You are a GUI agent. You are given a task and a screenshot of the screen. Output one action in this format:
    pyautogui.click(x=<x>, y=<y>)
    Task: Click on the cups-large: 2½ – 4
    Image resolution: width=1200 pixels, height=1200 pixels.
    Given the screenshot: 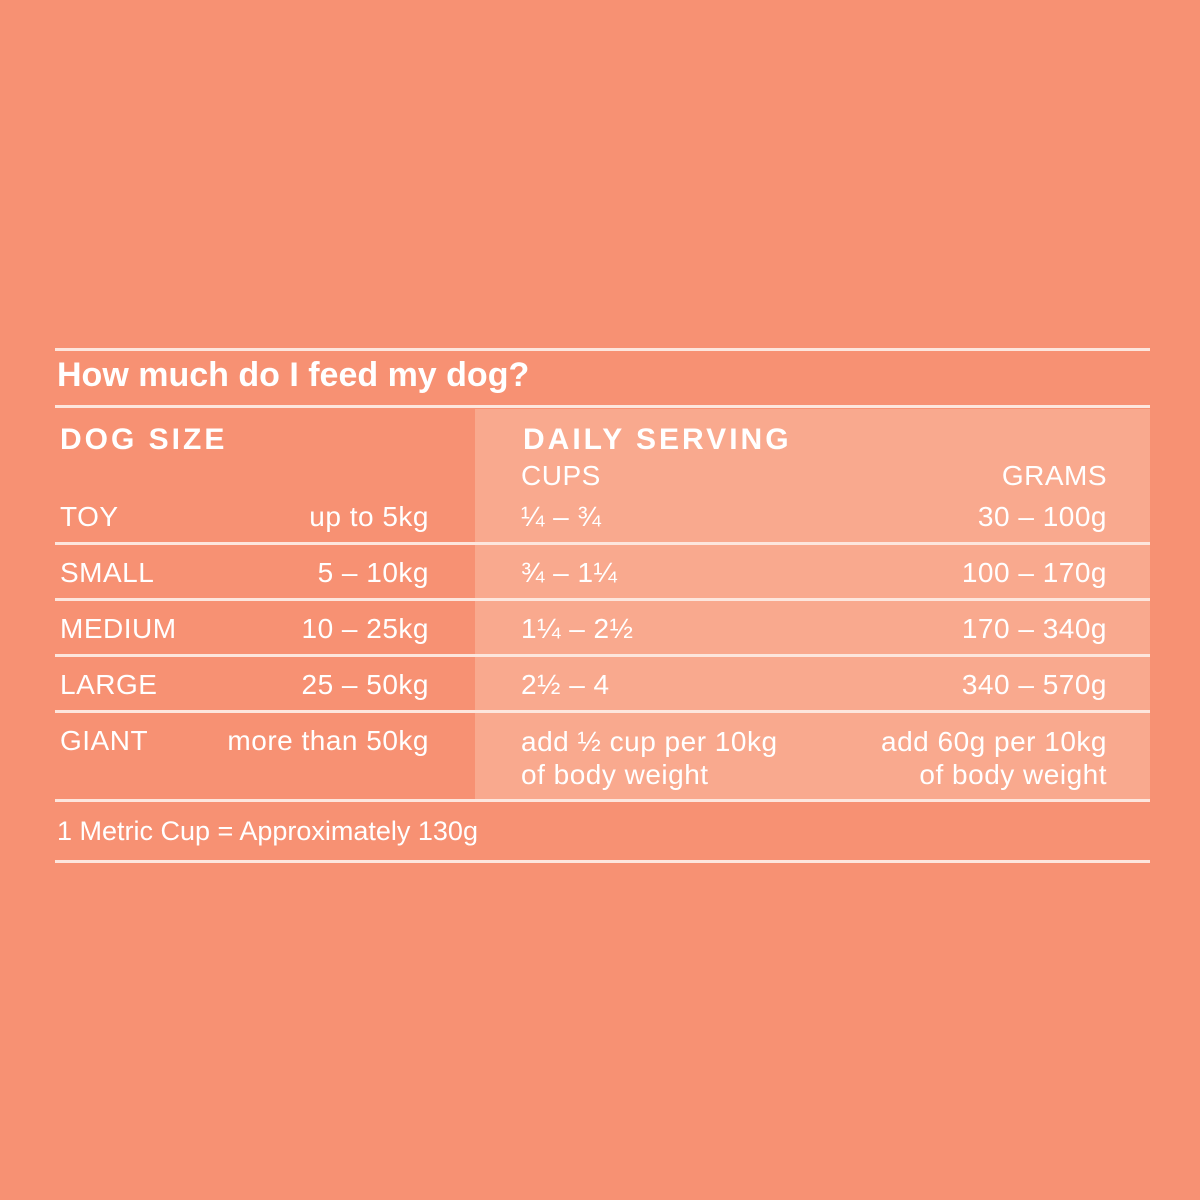 What is the action you would take?
    pyautogui.click(x=565, y=684)
    